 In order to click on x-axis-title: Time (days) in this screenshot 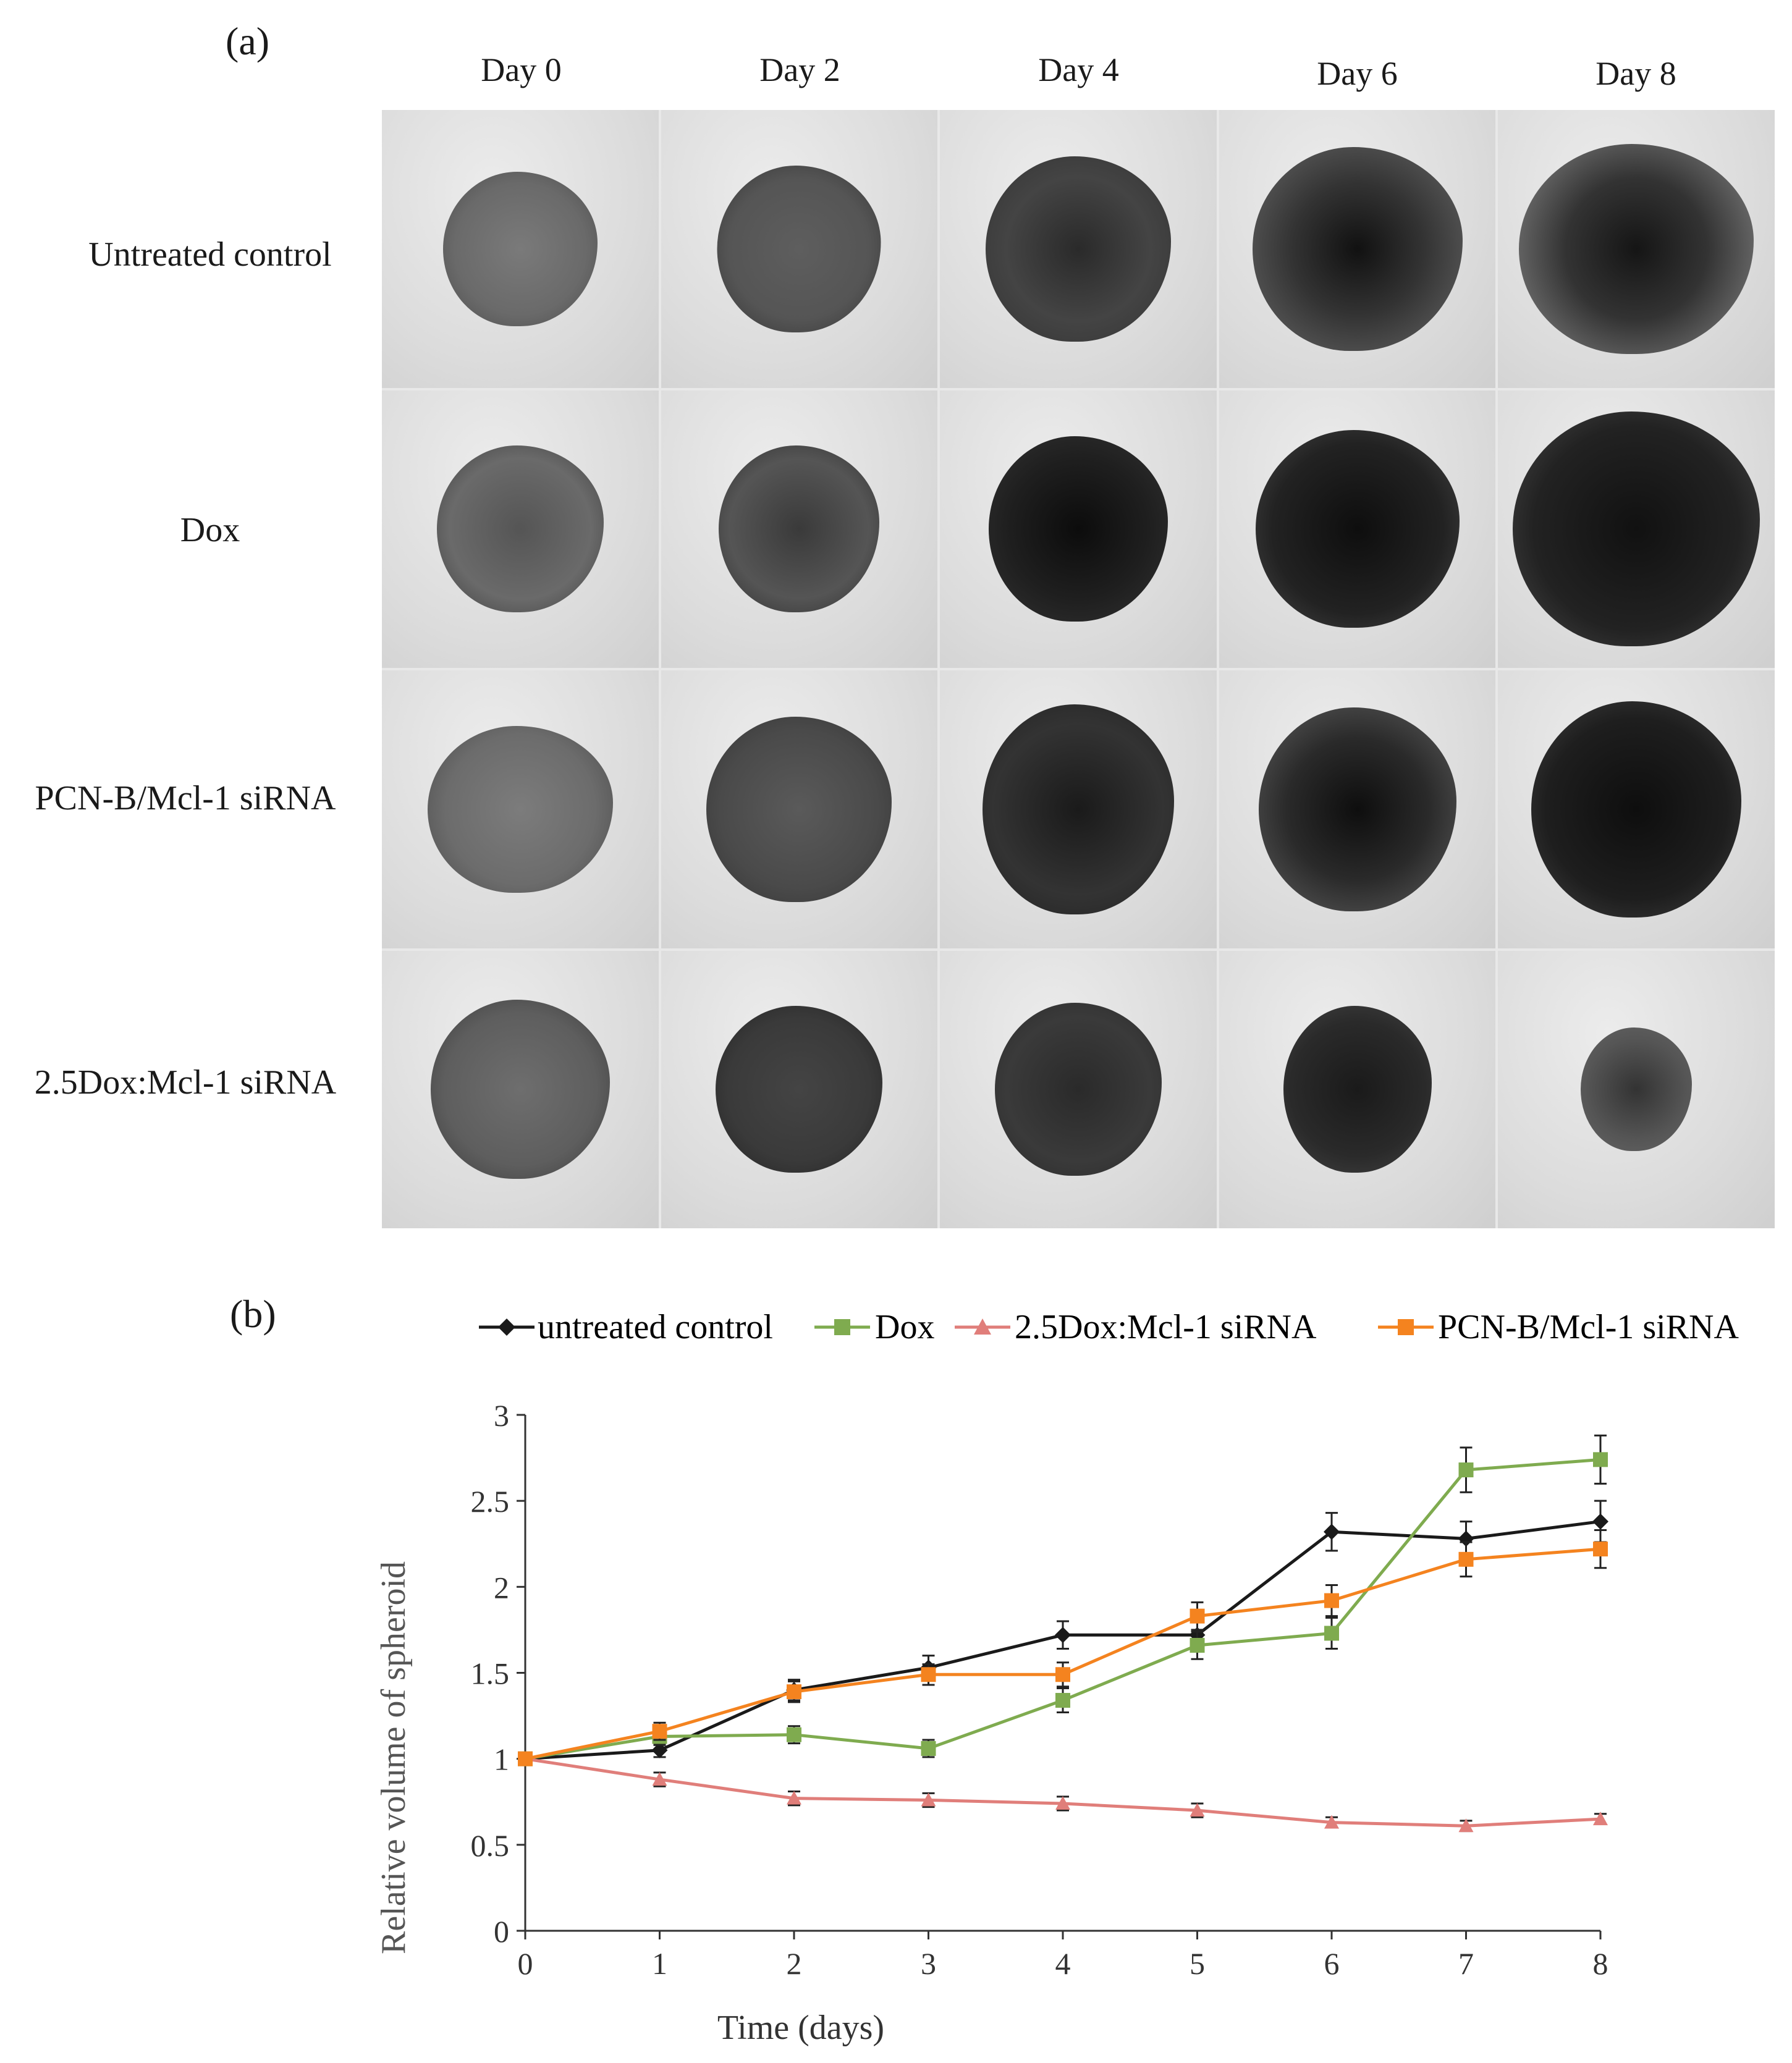, I will do `click(800, 2028)`.